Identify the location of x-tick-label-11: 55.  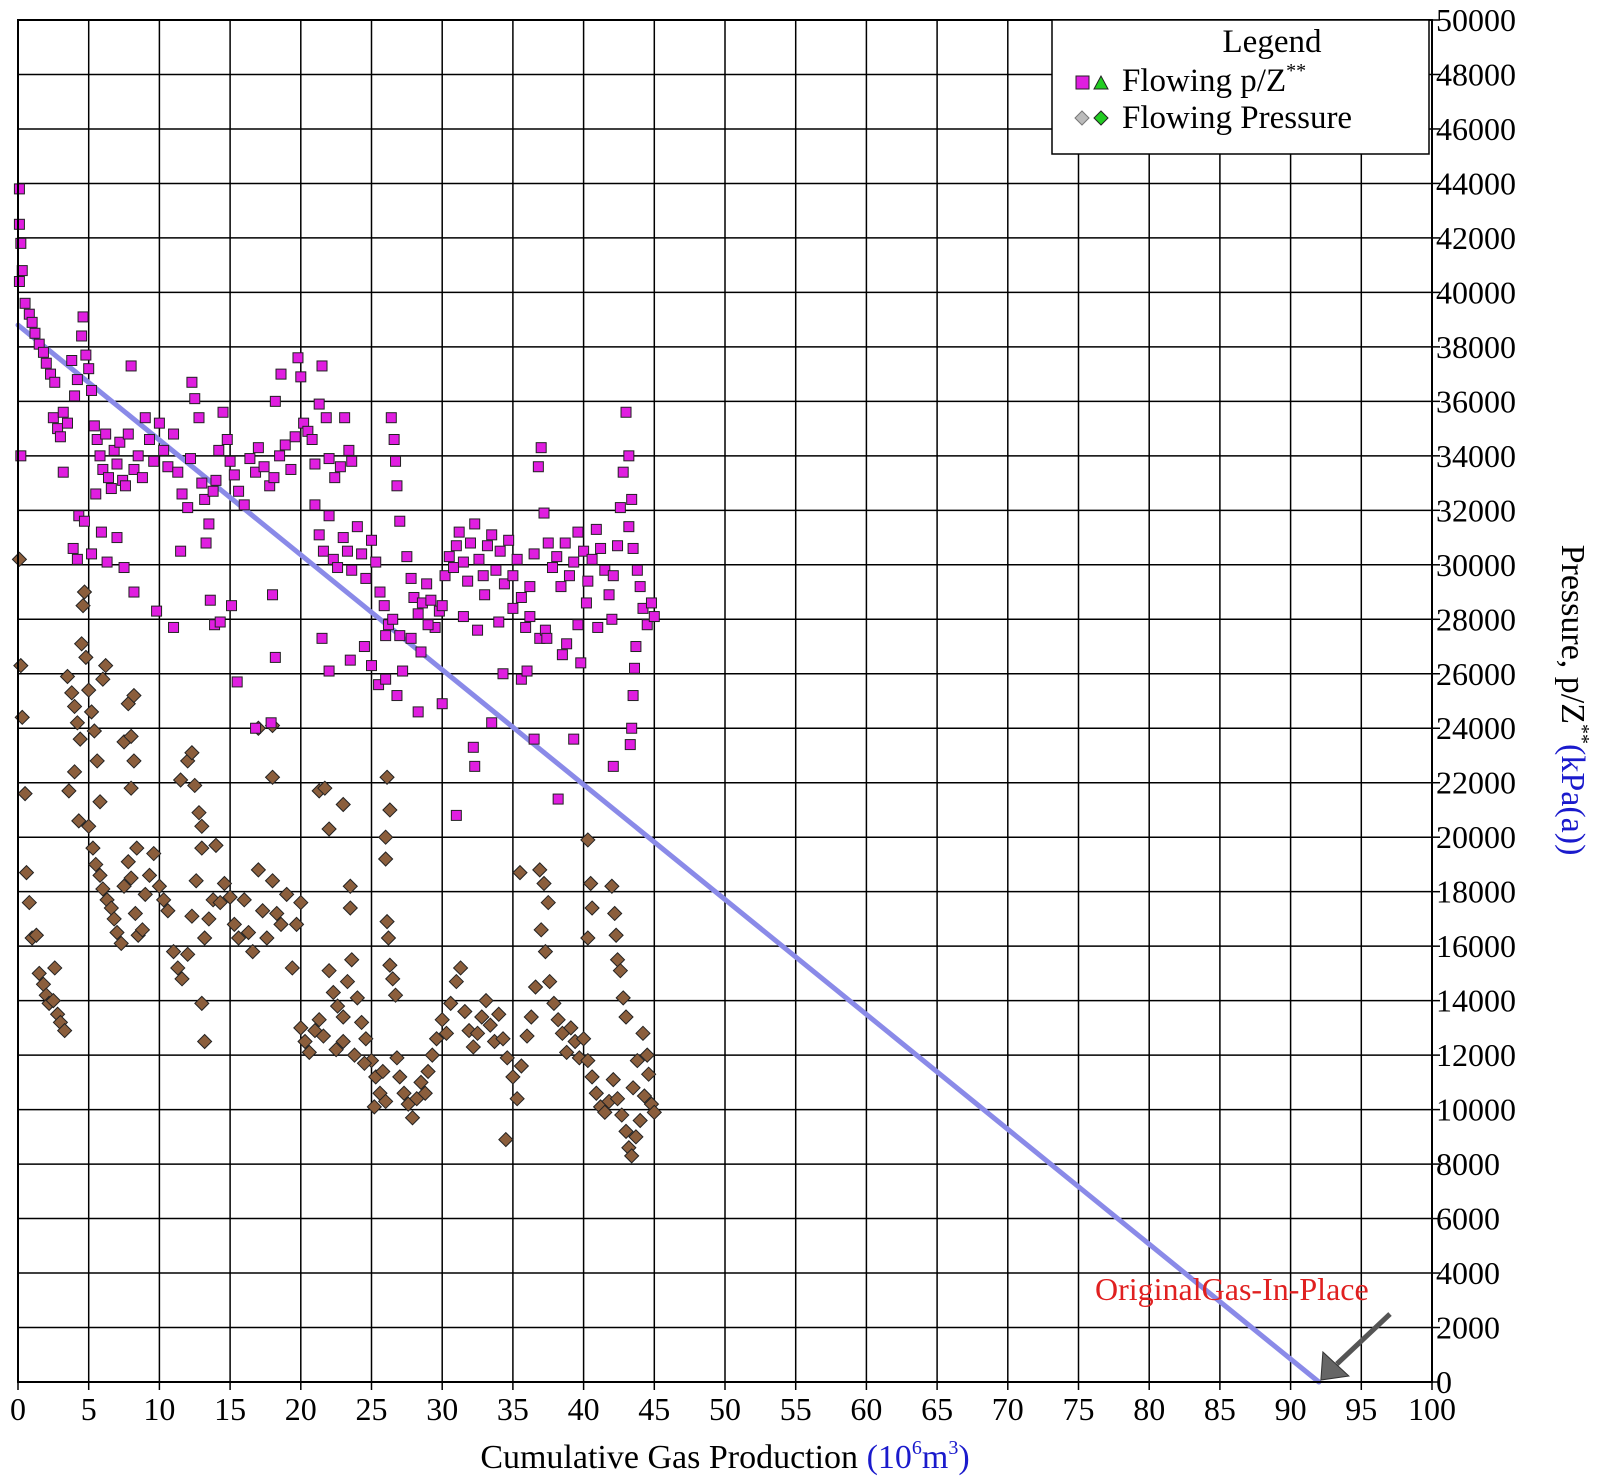
(796, 1409).